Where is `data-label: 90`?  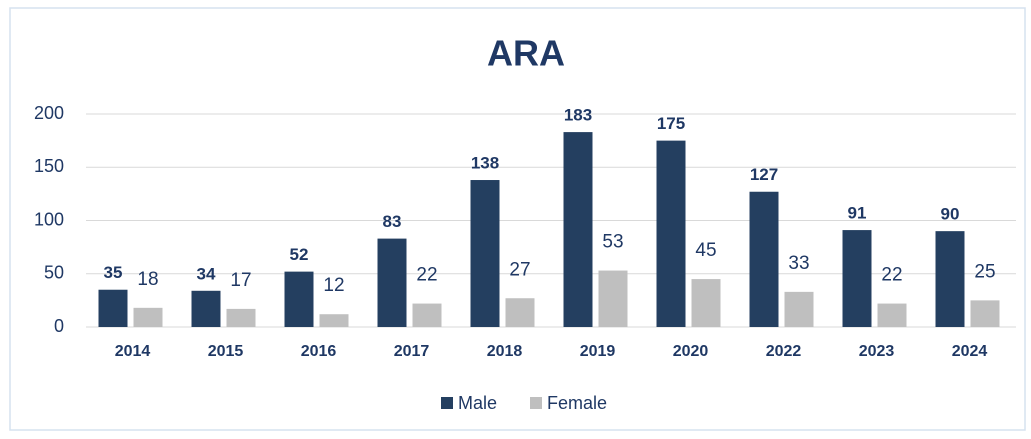 data-label: 90 is located at coordinates (950, 214).